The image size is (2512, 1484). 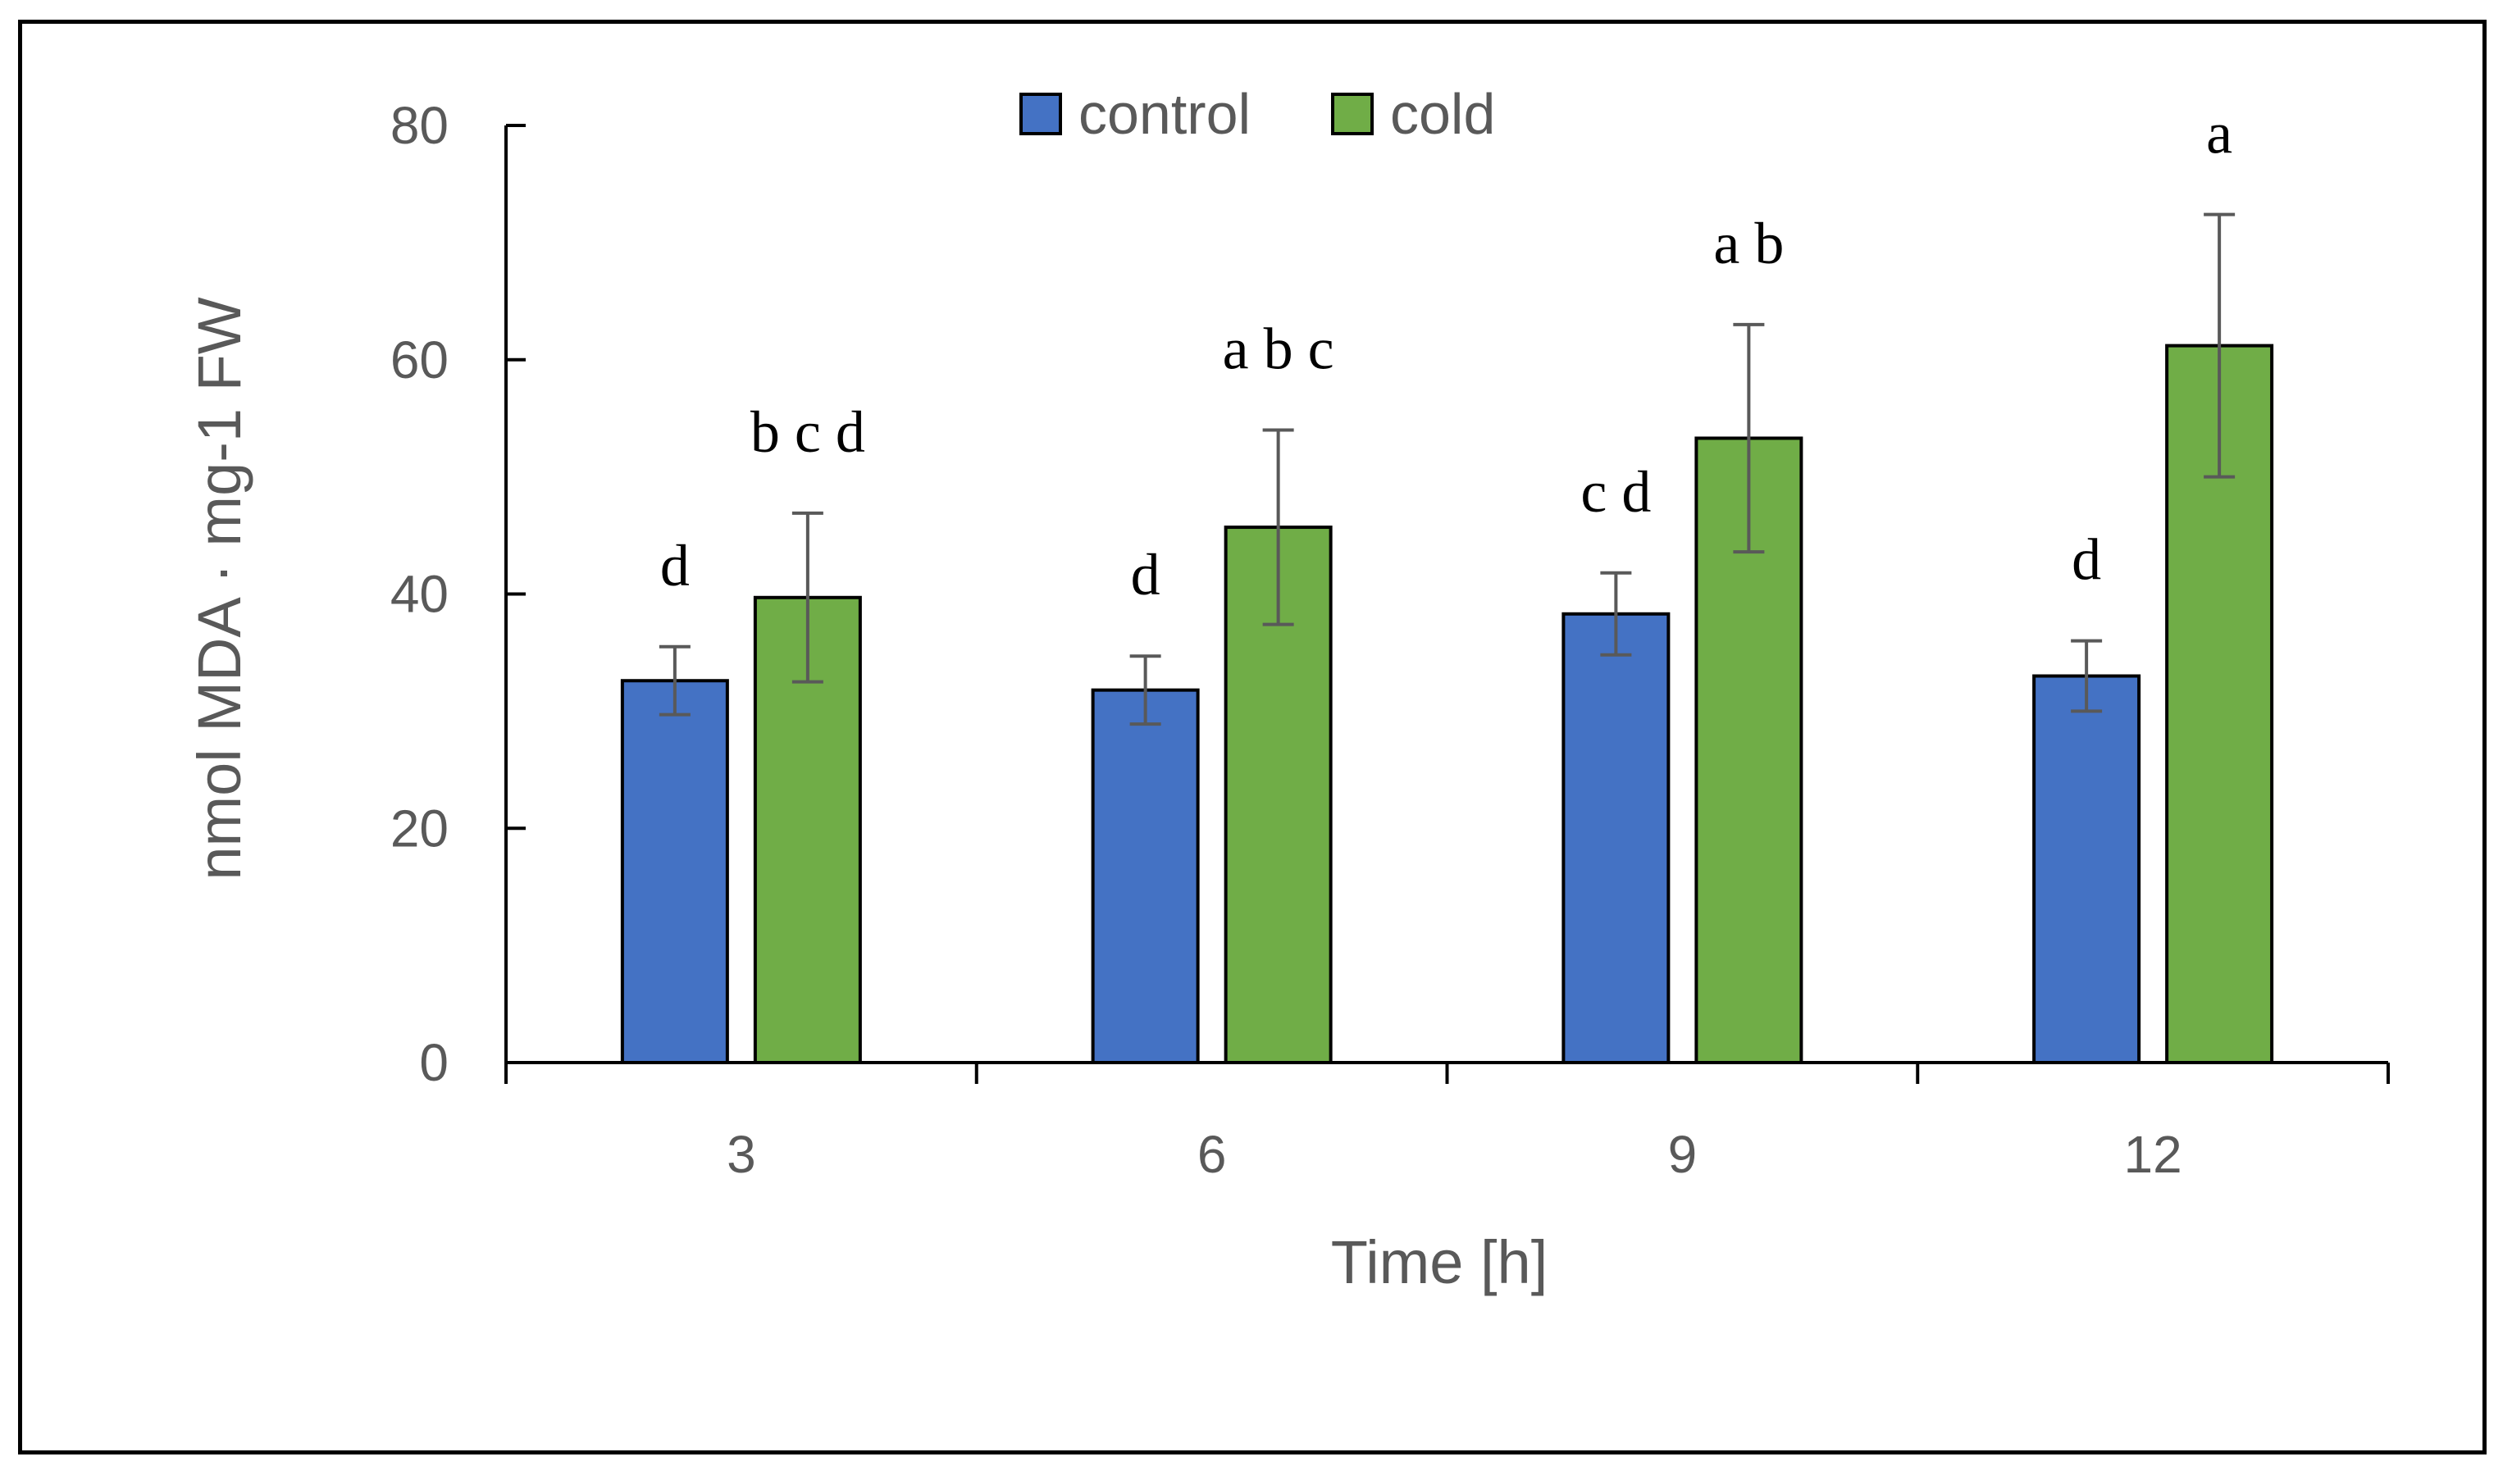 What do you see at coordinates (419, 359) in the screenshot?
I see `y-tick-label-60: 60` at bounding box center [419, 359].